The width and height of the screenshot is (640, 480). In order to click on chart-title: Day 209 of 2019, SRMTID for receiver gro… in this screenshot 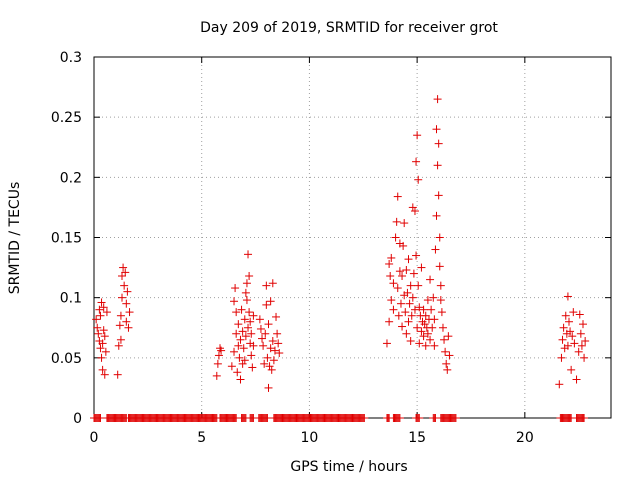, I will do `click(349, 28)`.